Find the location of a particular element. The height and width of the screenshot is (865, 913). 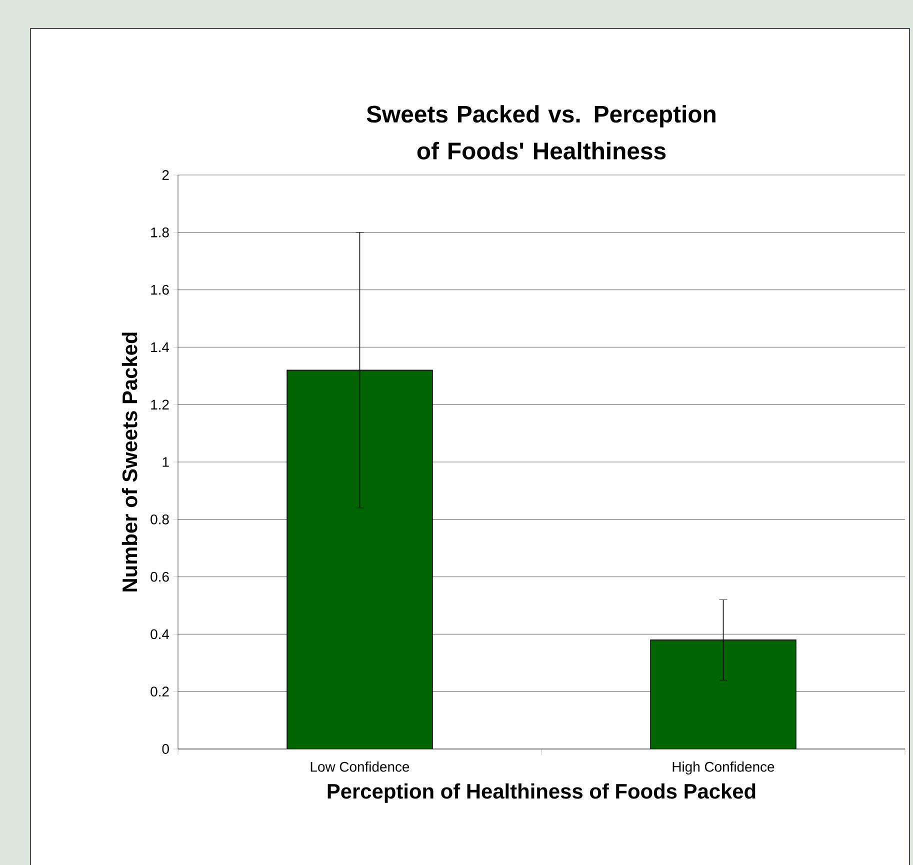

y-tick-label: 2 is located at coordinates (165, 175).